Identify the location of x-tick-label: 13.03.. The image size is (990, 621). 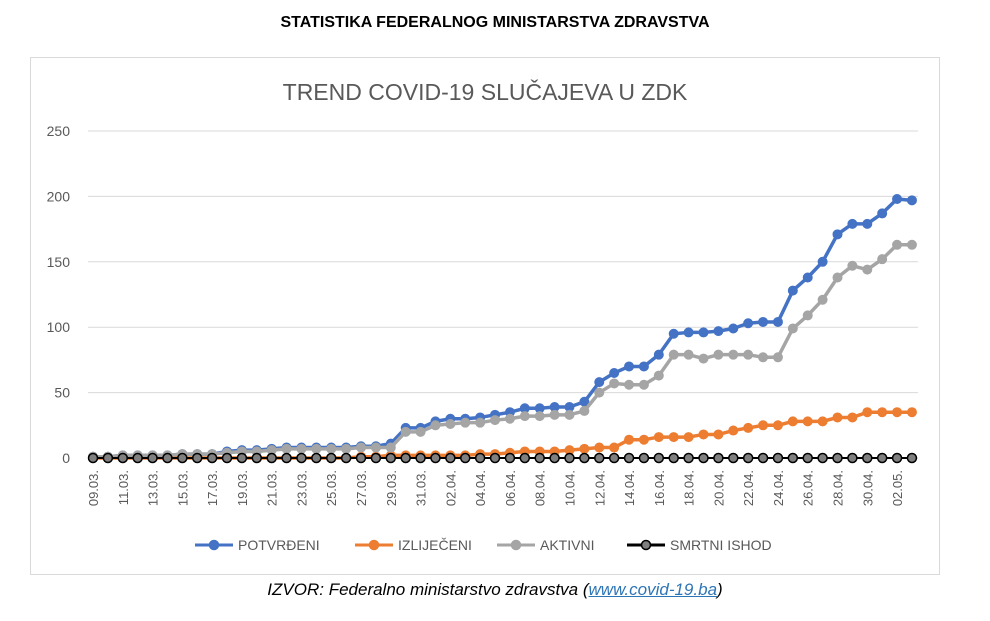
(153, 488).